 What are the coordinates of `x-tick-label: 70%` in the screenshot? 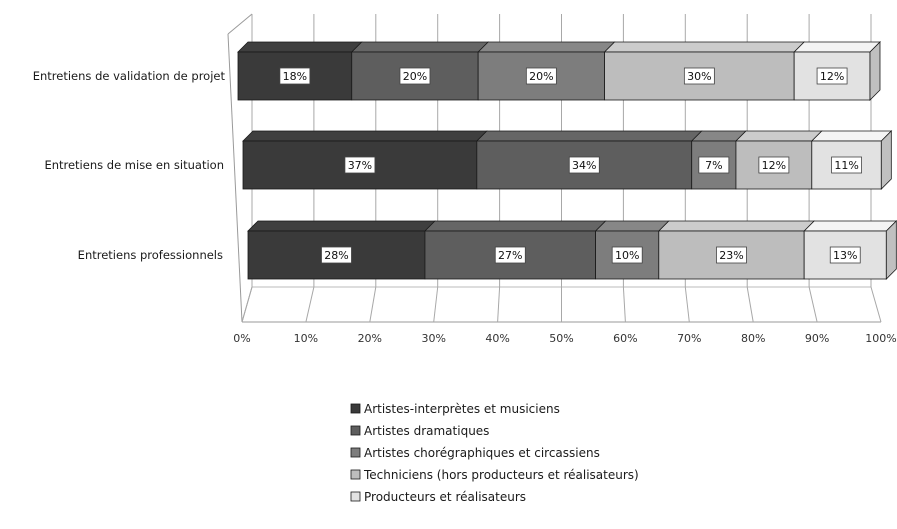 It's located at (689, 338).